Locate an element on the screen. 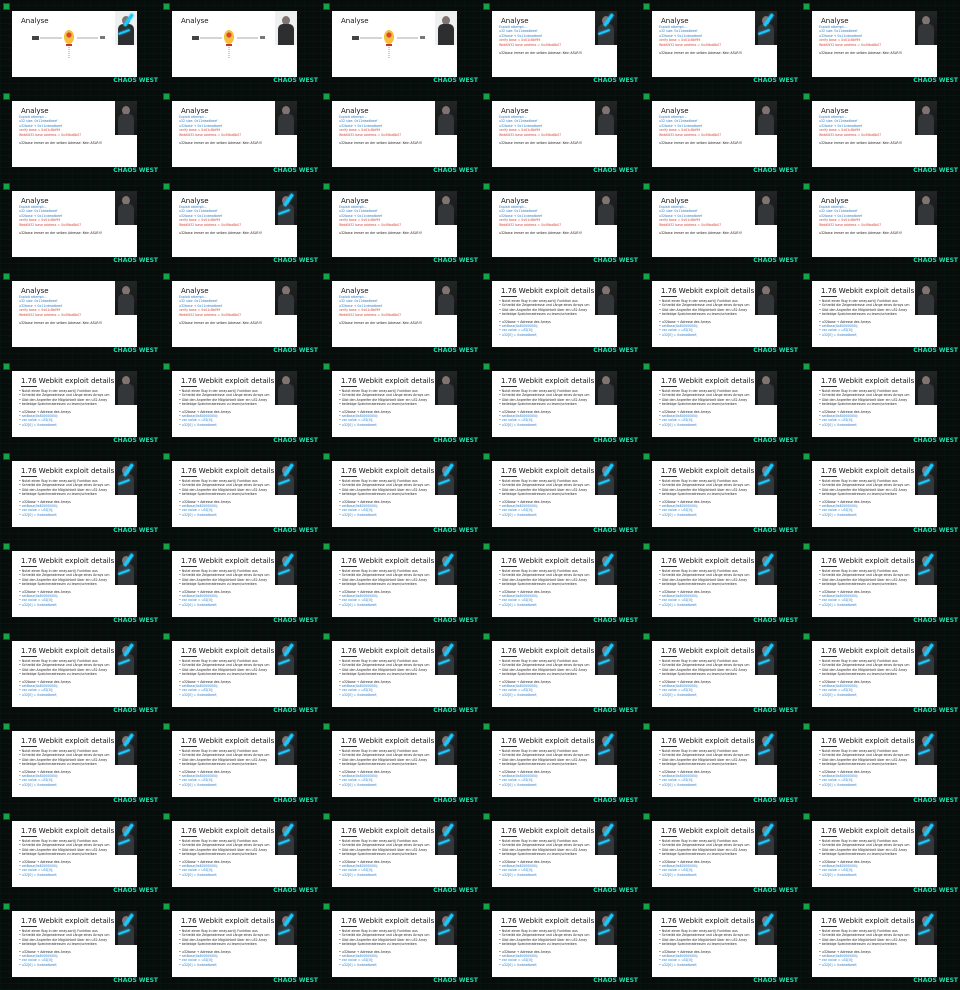 This screenshot has height=990, width=960. log-line: u32base + 0x11cdeadbeef is located at coordinates (361, 305).